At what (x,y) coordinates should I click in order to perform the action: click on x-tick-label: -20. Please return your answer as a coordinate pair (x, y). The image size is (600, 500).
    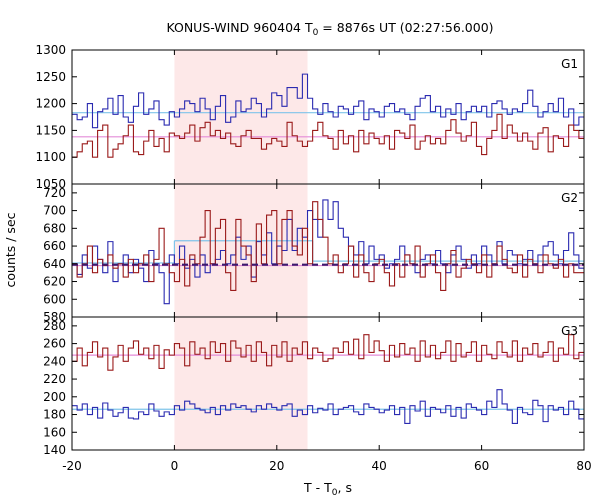
    Looking at the image, I should click on (72, 466).